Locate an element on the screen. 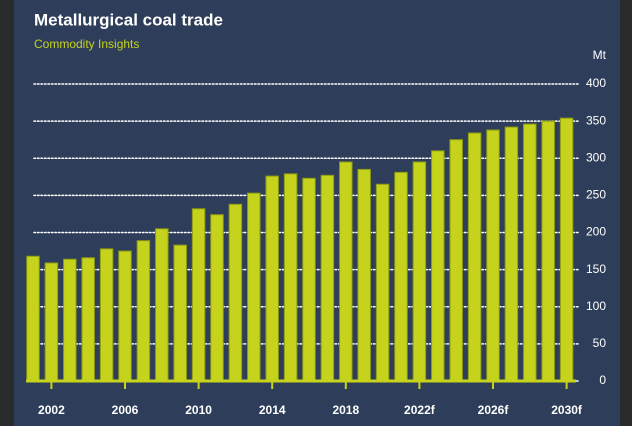 The image size is (632, 426). x-tick-label: 2002 is located at coordinates (51, 410).